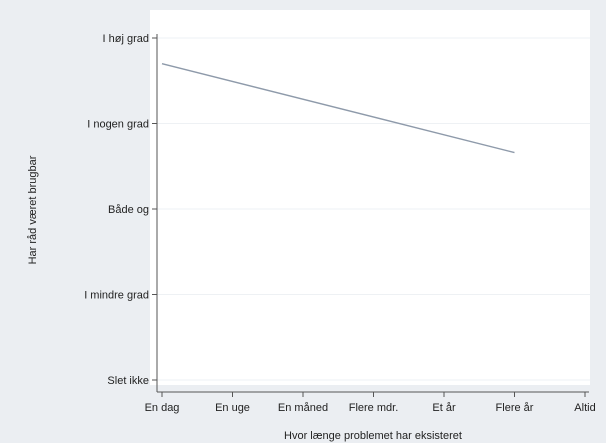 This screenshot has height=443, width=606. I want to click on x-tick-label: En uge, so click(232, 408).